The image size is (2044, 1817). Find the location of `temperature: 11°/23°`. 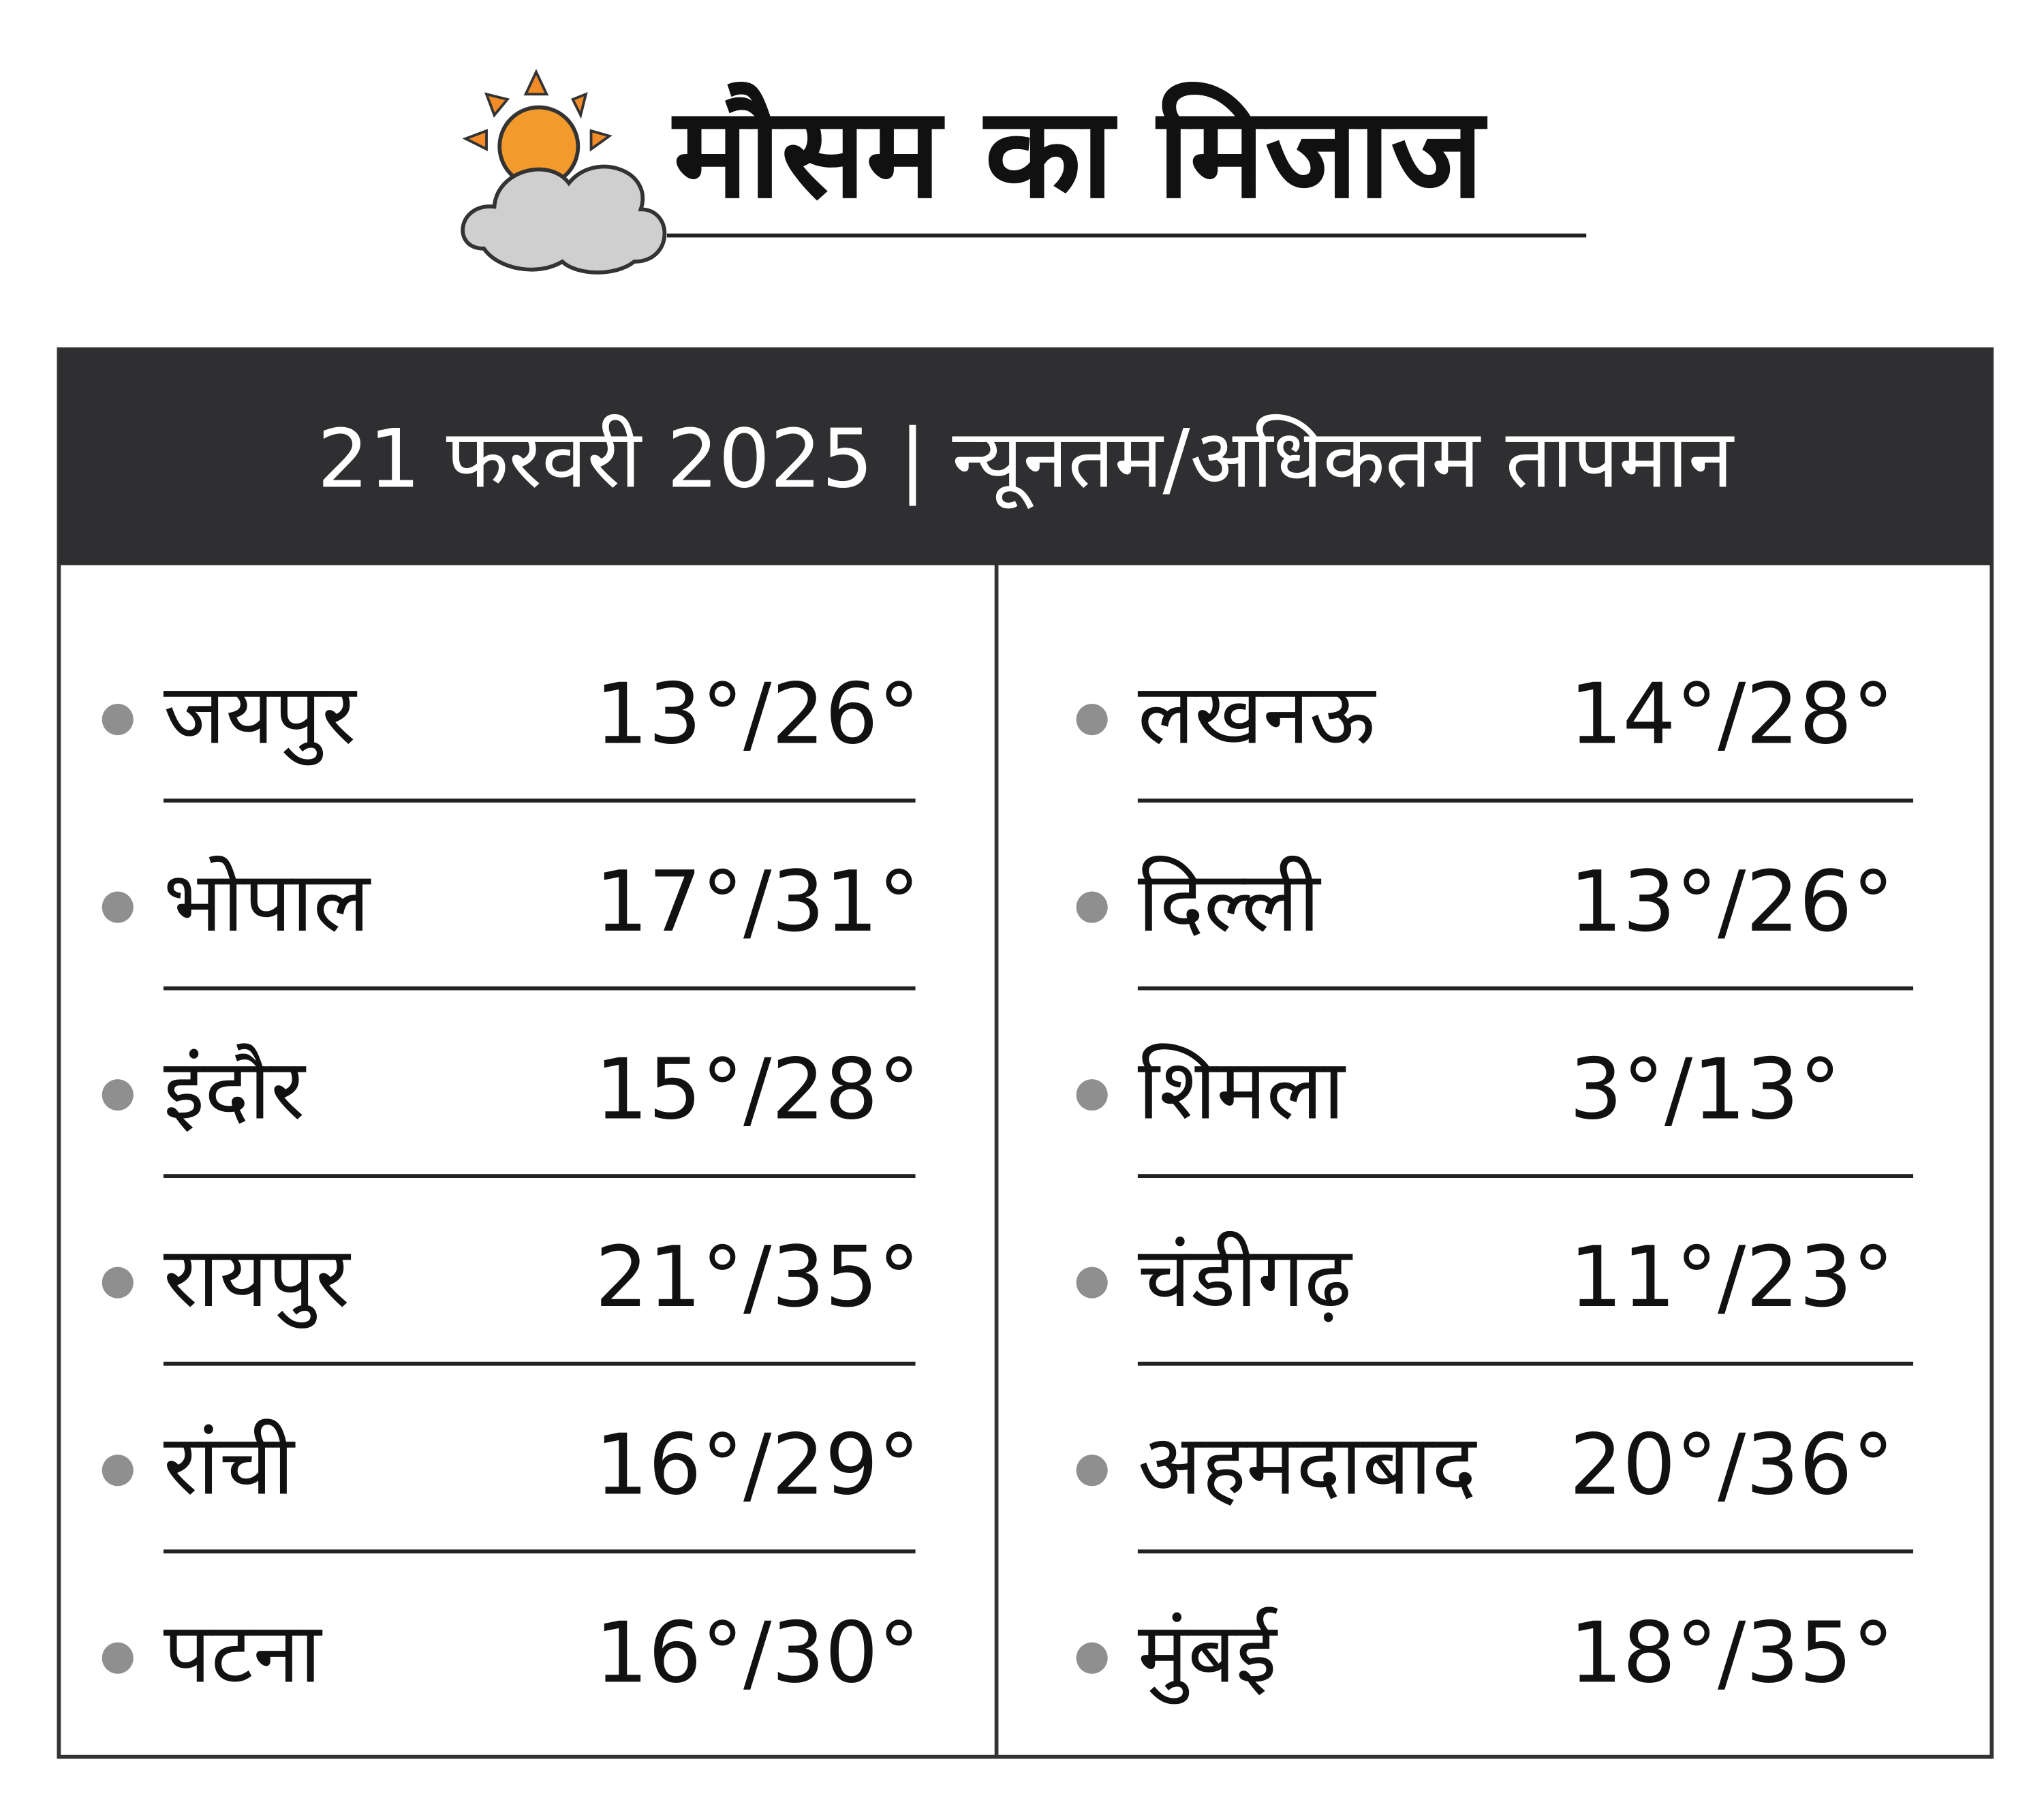

temperature: 11°/23° is located at coordinates (1731, 1277).